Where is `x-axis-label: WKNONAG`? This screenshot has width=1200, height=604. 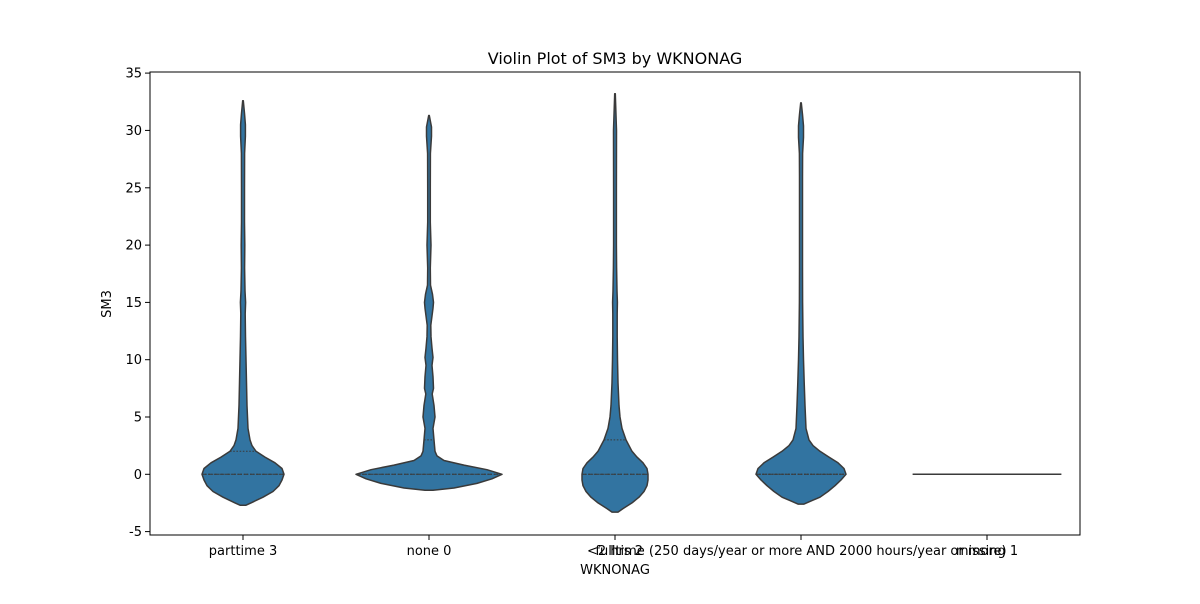
x-axis-label: WKNONAG is located at coordinates (615, 570).